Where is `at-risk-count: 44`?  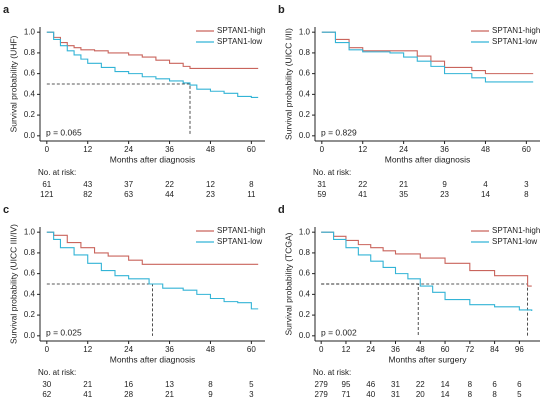 at-risk-count: 44 is located at coordinates (169, 194).